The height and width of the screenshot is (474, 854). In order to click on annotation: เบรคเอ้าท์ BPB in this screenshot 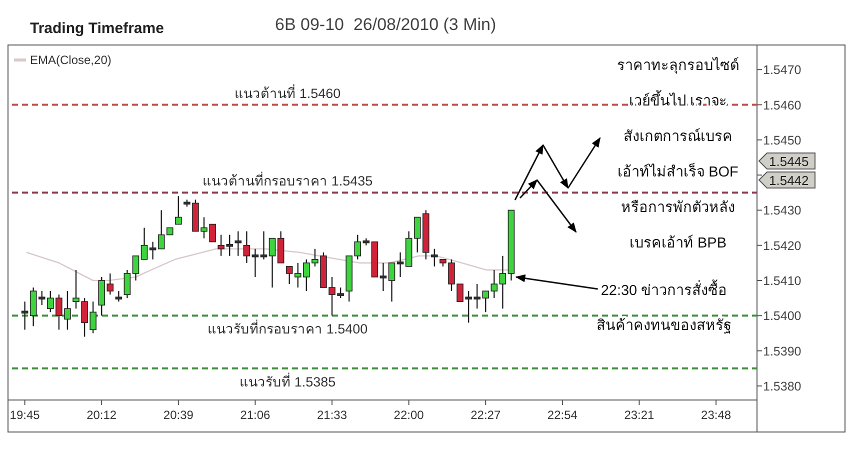, I will do `click(678, 243)`.